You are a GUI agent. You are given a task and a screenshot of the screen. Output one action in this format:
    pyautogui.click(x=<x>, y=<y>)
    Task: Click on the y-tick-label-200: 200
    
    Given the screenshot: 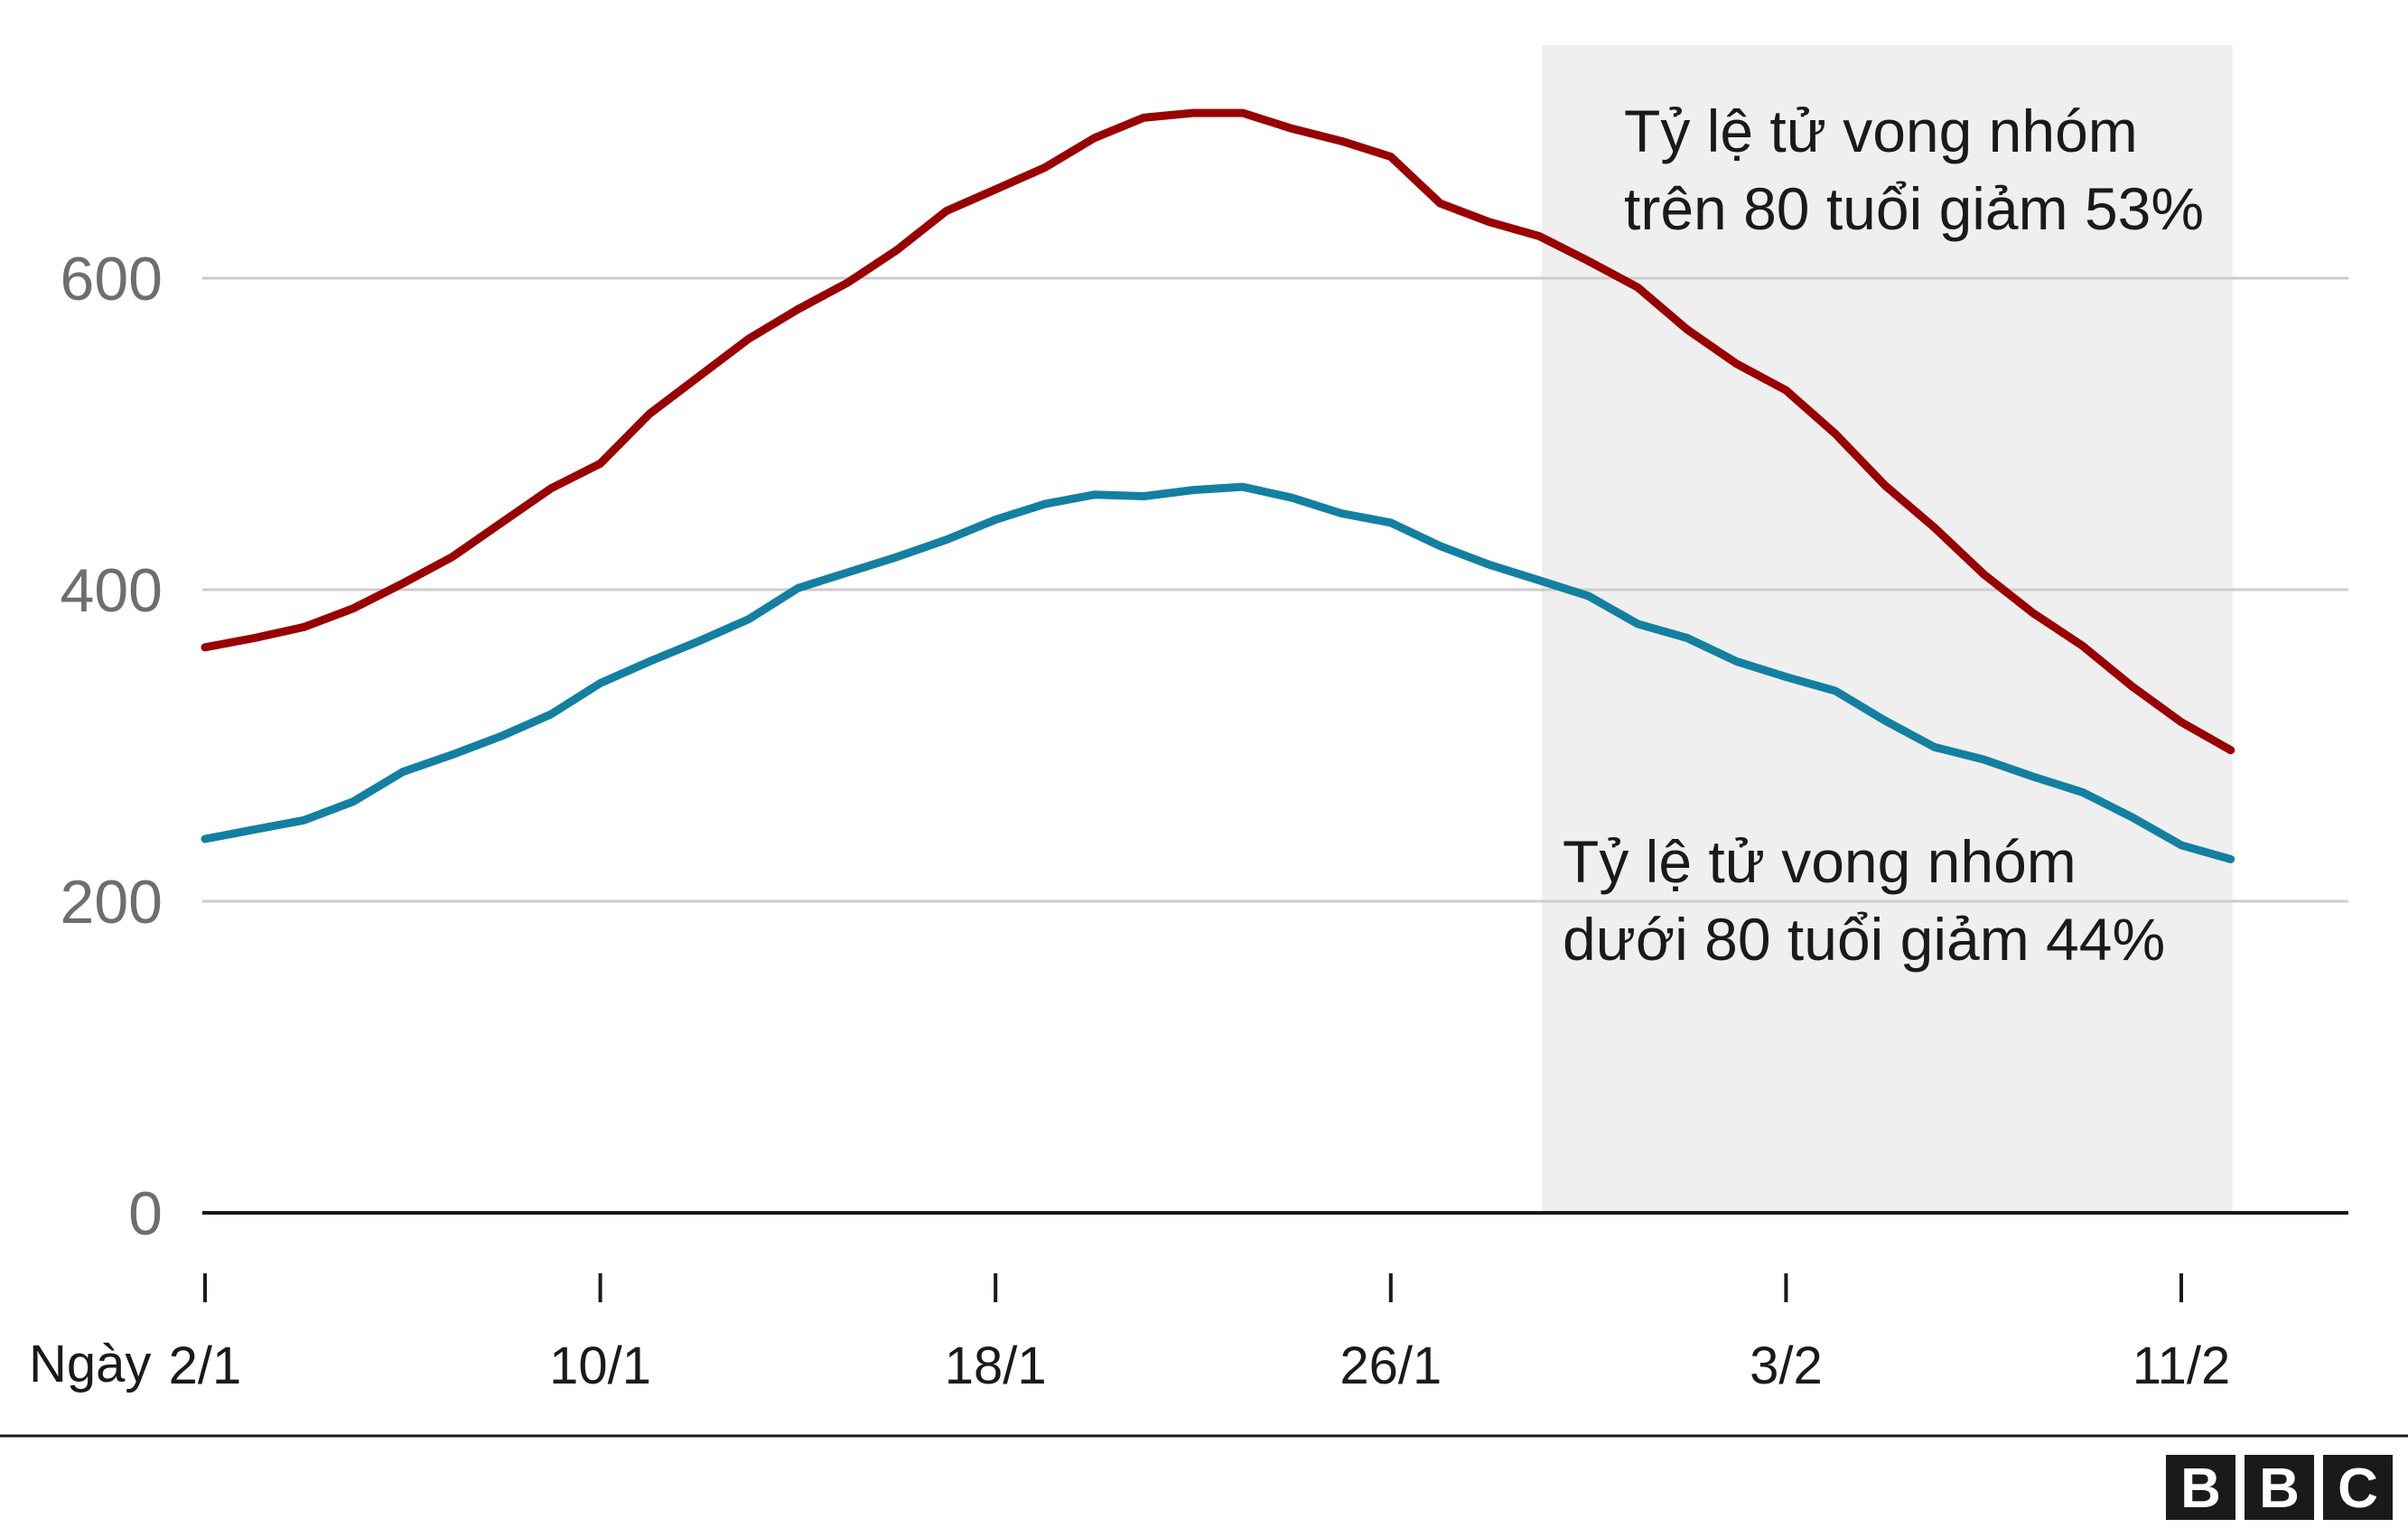 What is the action you would take?
    pyautogui.click(x=112, y=902)
    